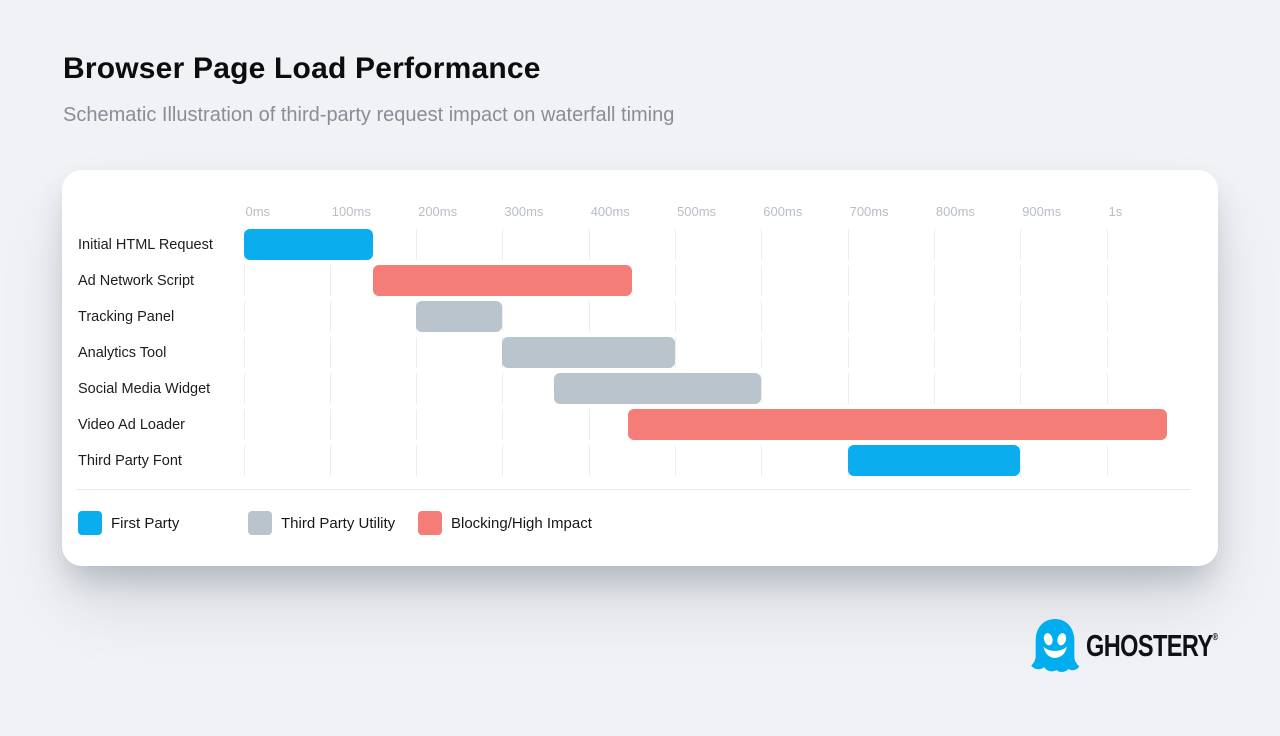  I want to click on legend-item: First Party, so click(163, 523).